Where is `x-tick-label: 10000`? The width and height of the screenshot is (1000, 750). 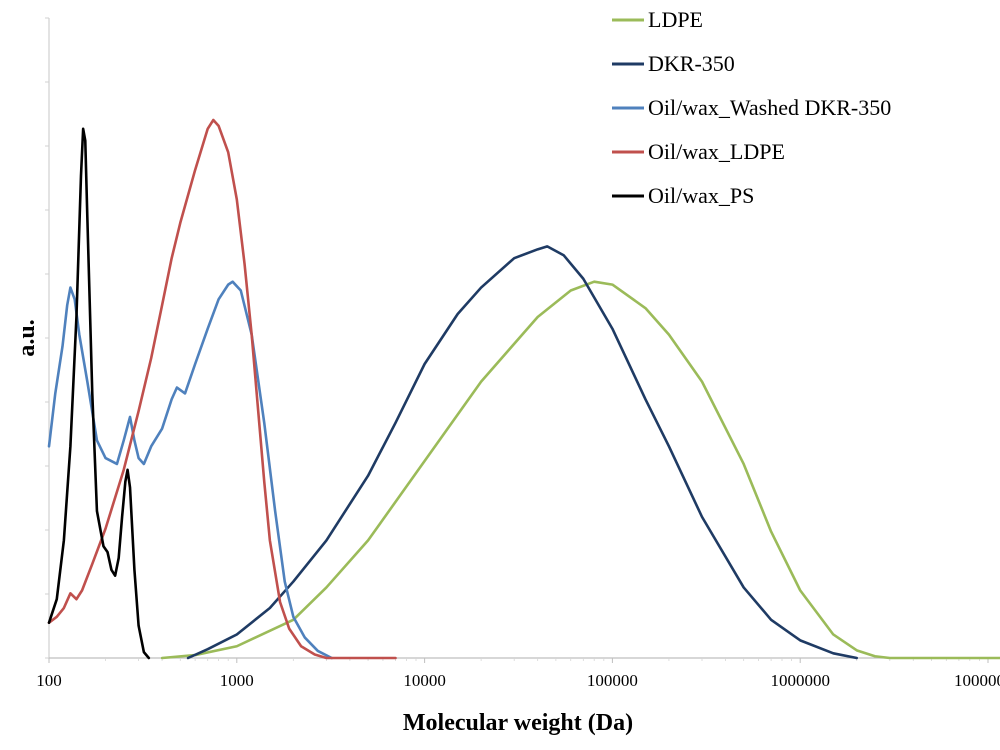
x-tick-label: 10000 is located at coordinates (424, 680).